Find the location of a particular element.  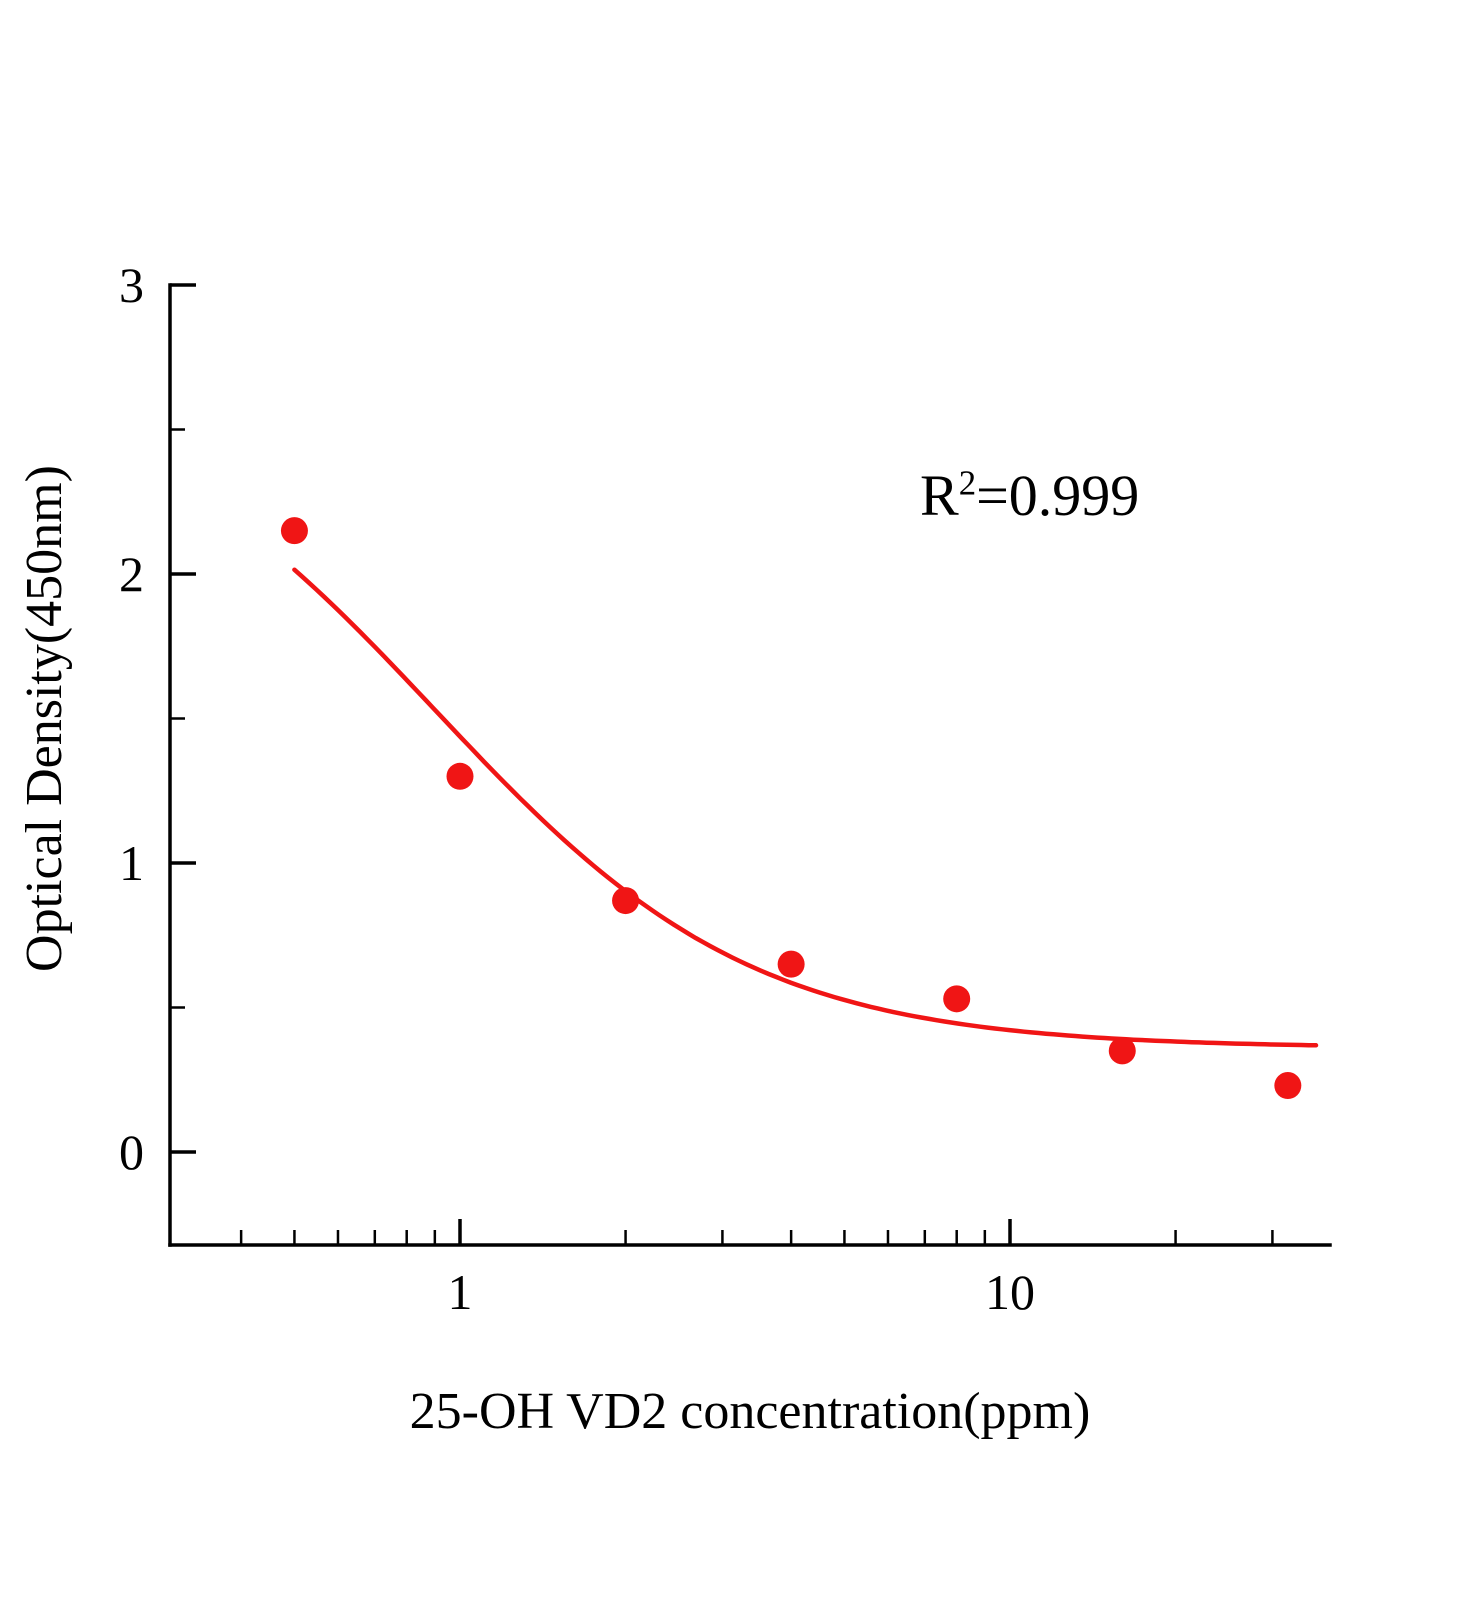

x-axis-title: 25-OH VD2 concentration(ppm) is located at coordinates (750, 1411).